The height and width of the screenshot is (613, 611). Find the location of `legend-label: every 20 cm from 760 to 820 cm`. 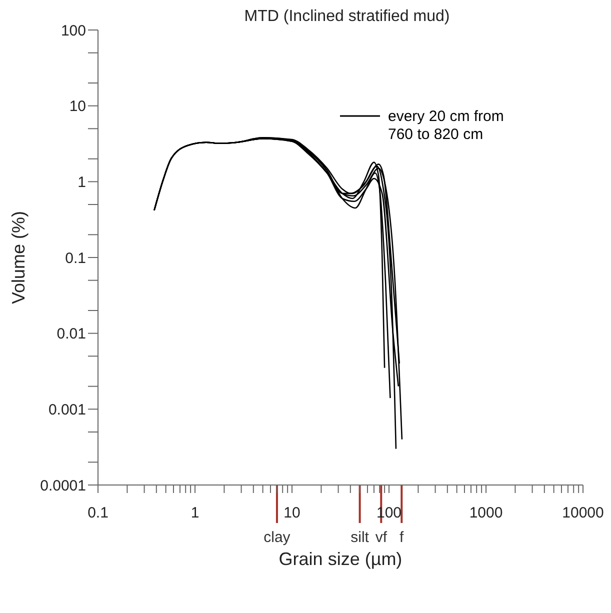

legend-label: every 20 cm from 760 to 820 cm is located at coordinates (446, 126).